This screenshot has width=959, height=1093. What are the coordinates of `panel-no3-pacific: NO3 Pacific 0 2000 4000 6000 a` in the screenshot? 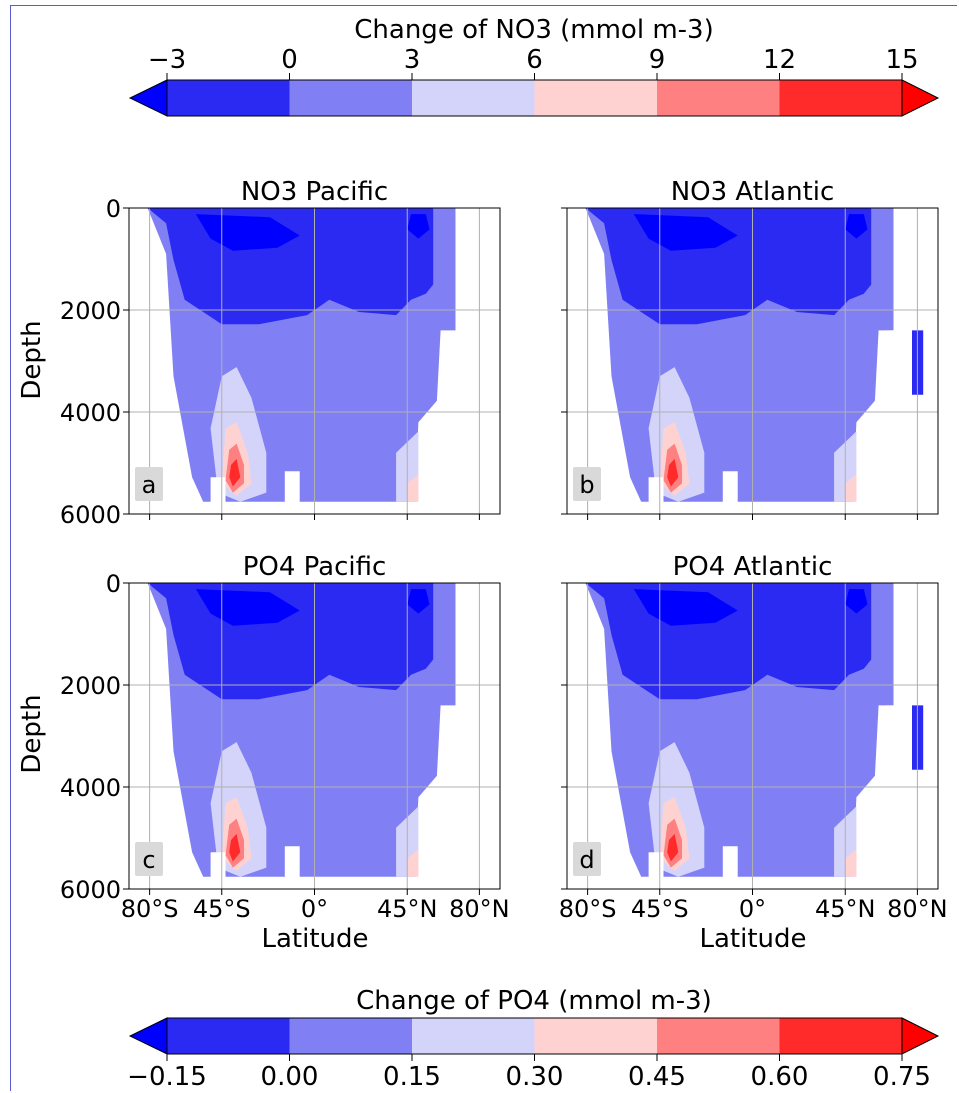 It's located at (280, 353).